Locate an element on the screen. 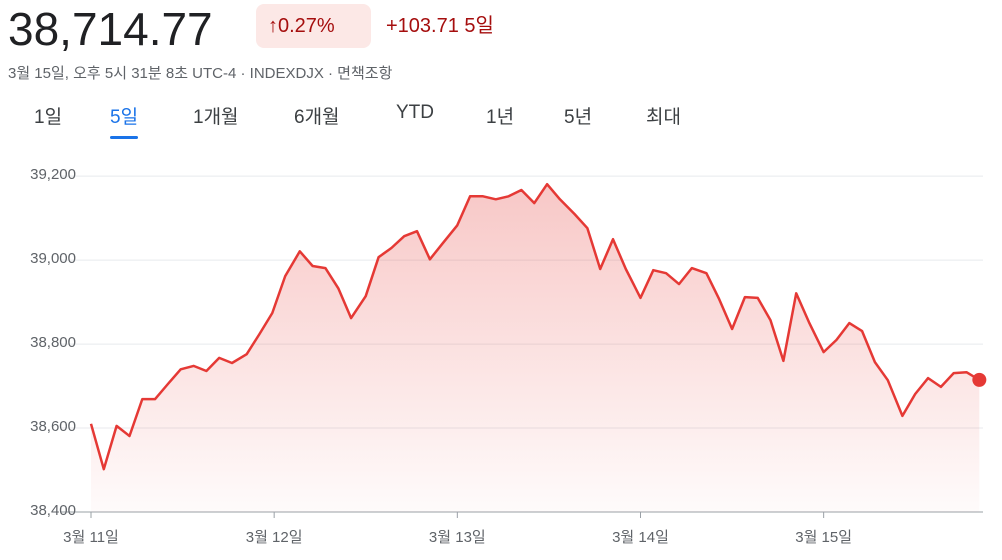  x-tick-label: 3월 15일 is located at coordinates (823, 537).